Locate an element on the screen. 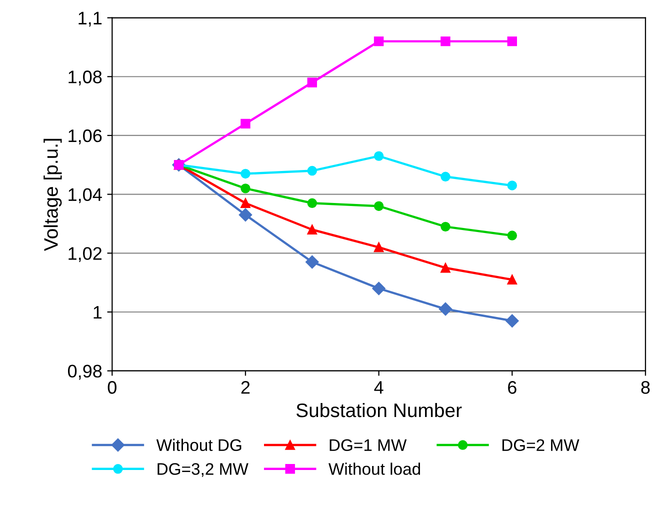  x-tick-label: 0 is located at coordinates (112, 387).